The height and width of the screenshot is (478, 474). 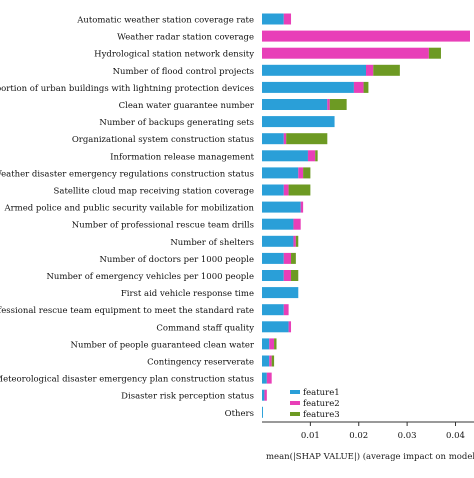 I want to click on category-label-first-aid-vehicle-response-time: First aid vehicle response time, so click(x=187, y=294).